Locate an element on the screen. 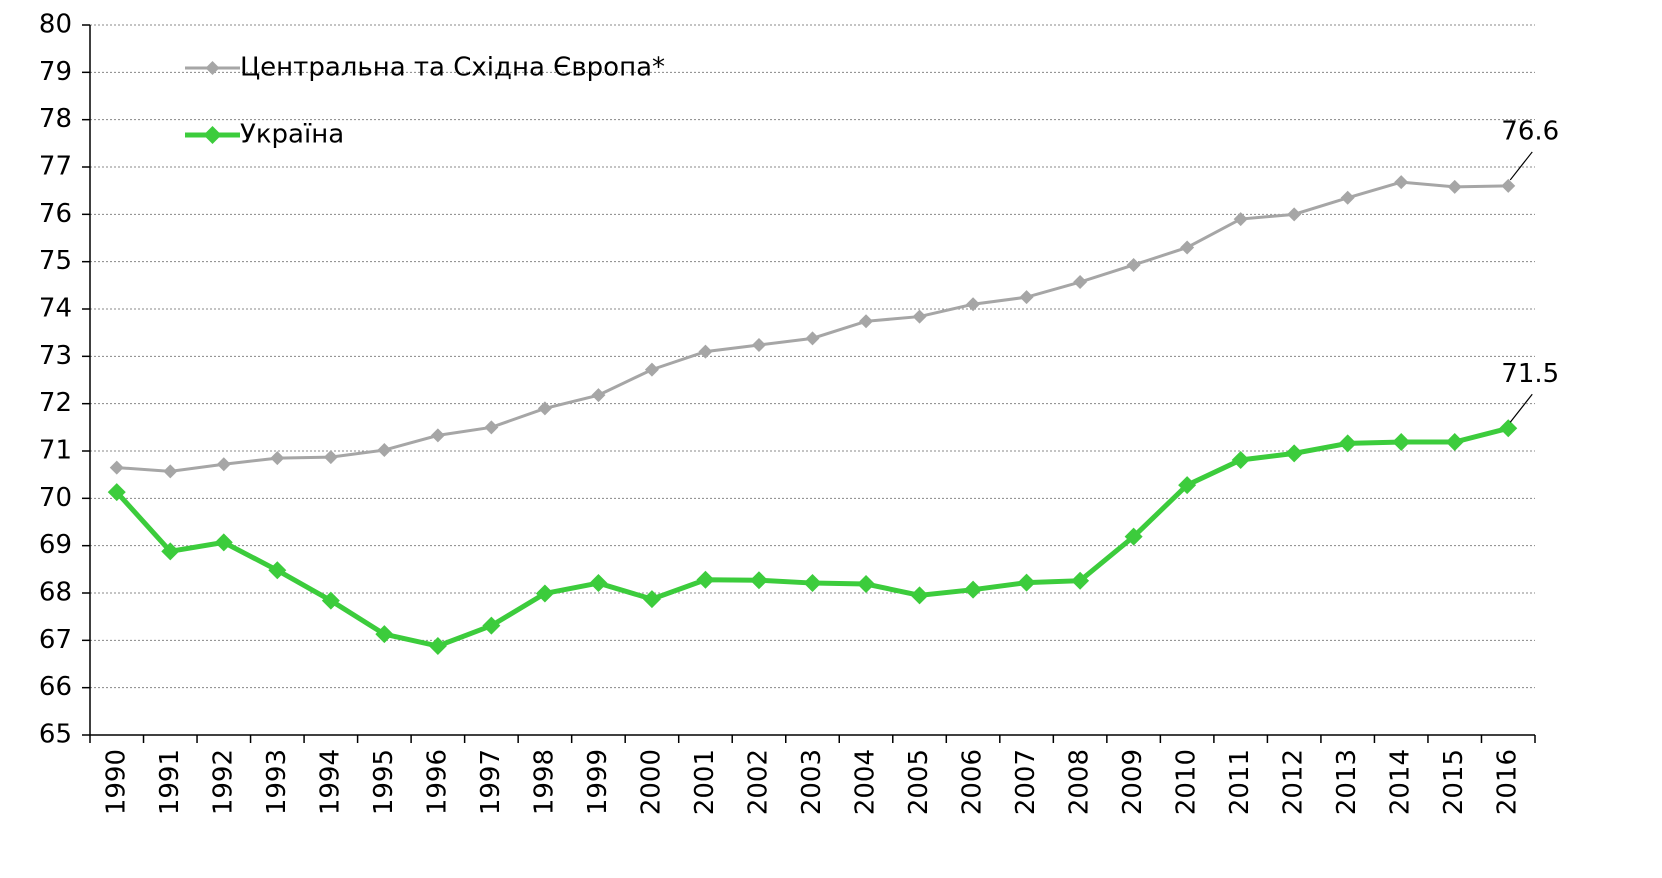 The image size is (1662, 878). data-label: 71.5 is located at coordinates (1530, 374).